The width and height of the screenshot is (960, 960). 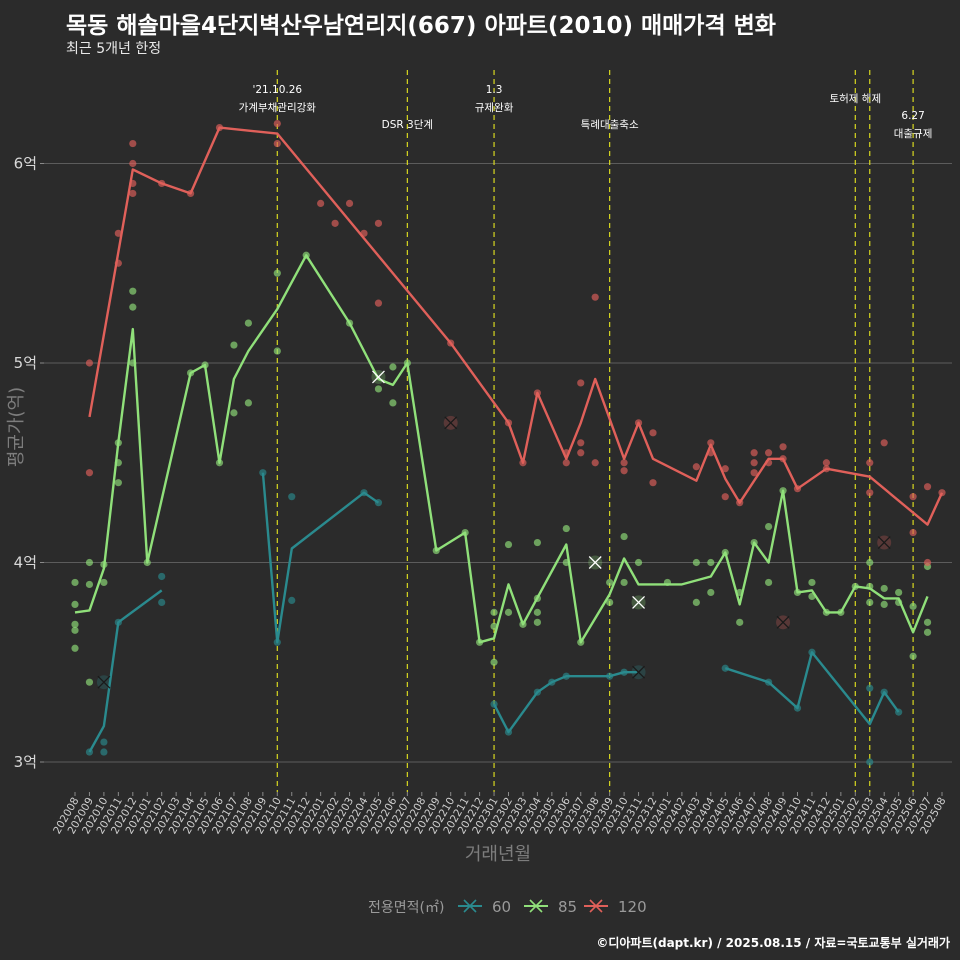 What do you see at coordinates (507, 907) in the screenshot?
I see `legend: 전용면적(㎡) 60 85 120` at bounding box center [507, 907].